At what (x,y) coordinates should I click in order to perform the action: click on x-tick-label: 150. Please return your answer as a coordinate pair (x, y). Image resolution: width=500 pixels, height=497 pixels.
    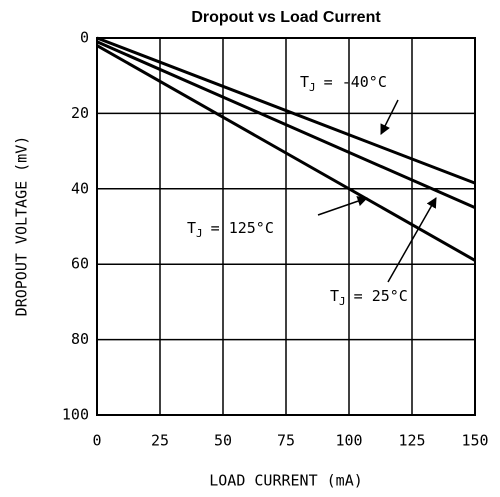
    Looking at the image, I should click on (474, 441).